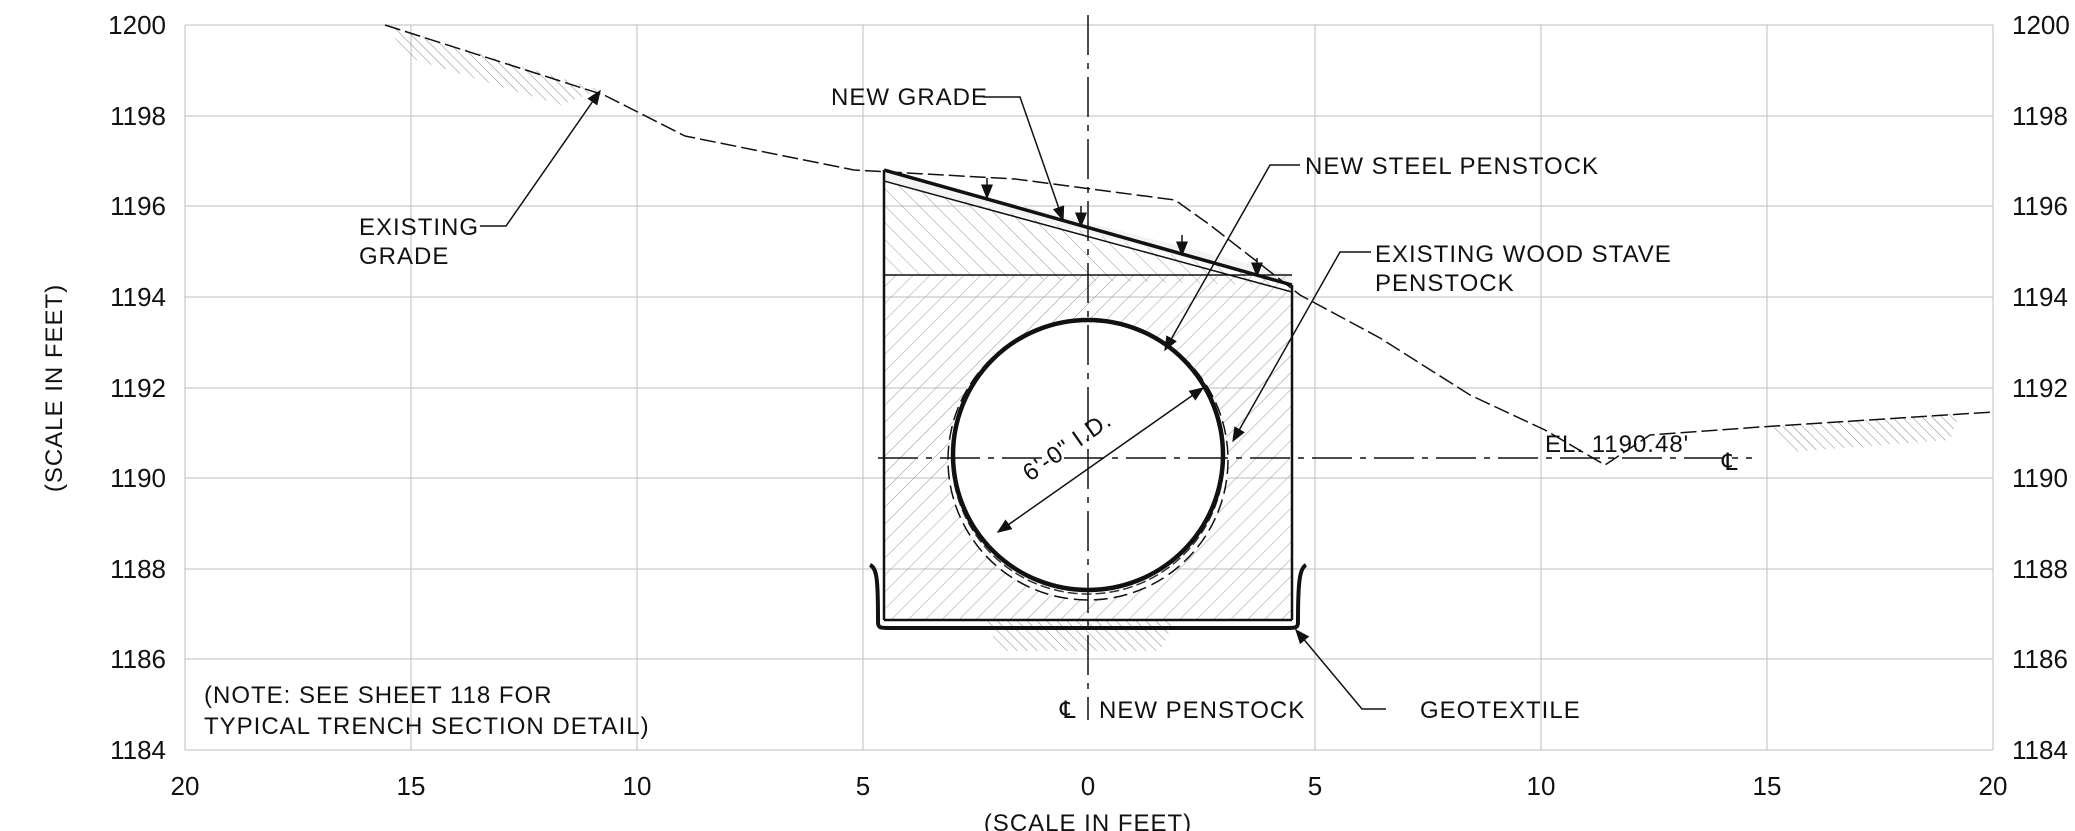 The image size is (2075, 831). Describe the element at coordinates (1617, 444) in the screenshot. I see `label-elevation: EL. 1190.48'` at that location.